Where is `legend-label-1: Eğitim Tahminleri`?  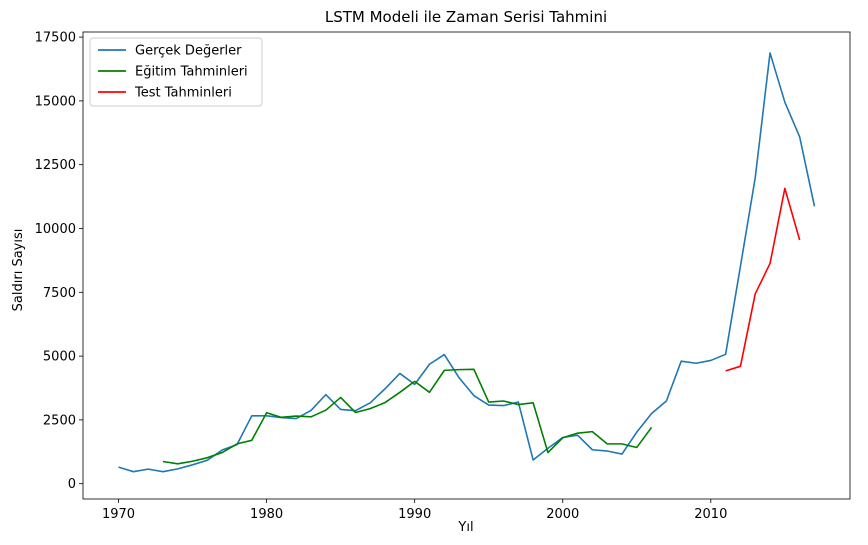
legend-label-1: Eğitim Tahminleri is located at coordinates (191, 72).